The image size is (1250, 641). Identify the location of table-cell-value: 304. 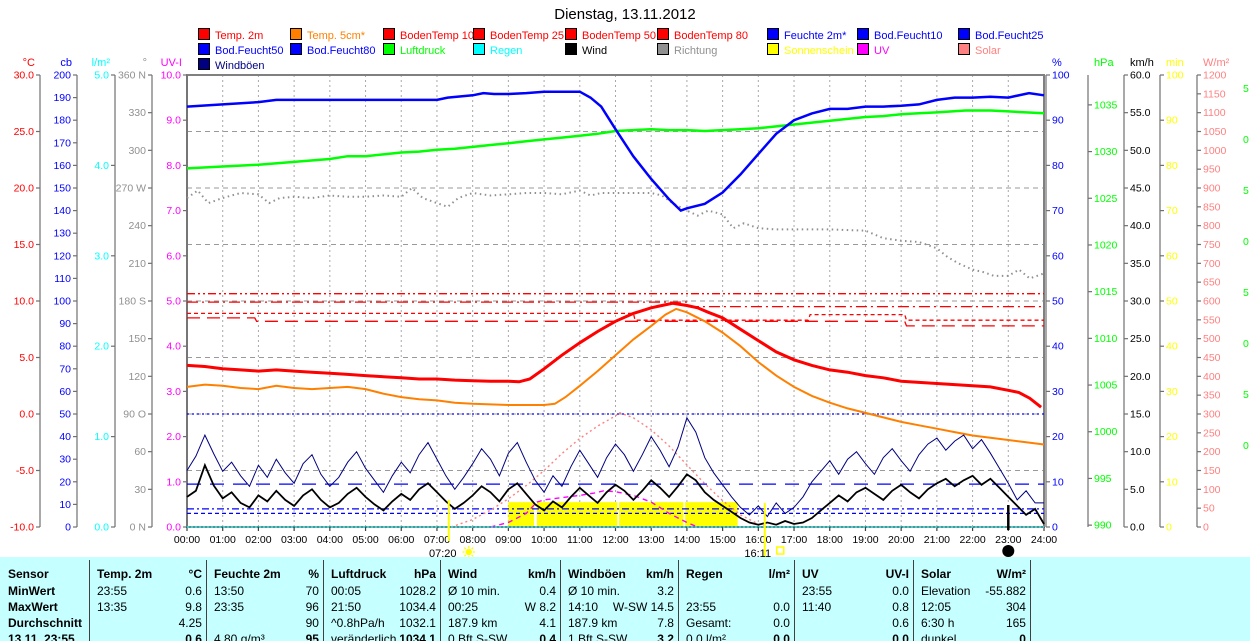
(1015, 607).